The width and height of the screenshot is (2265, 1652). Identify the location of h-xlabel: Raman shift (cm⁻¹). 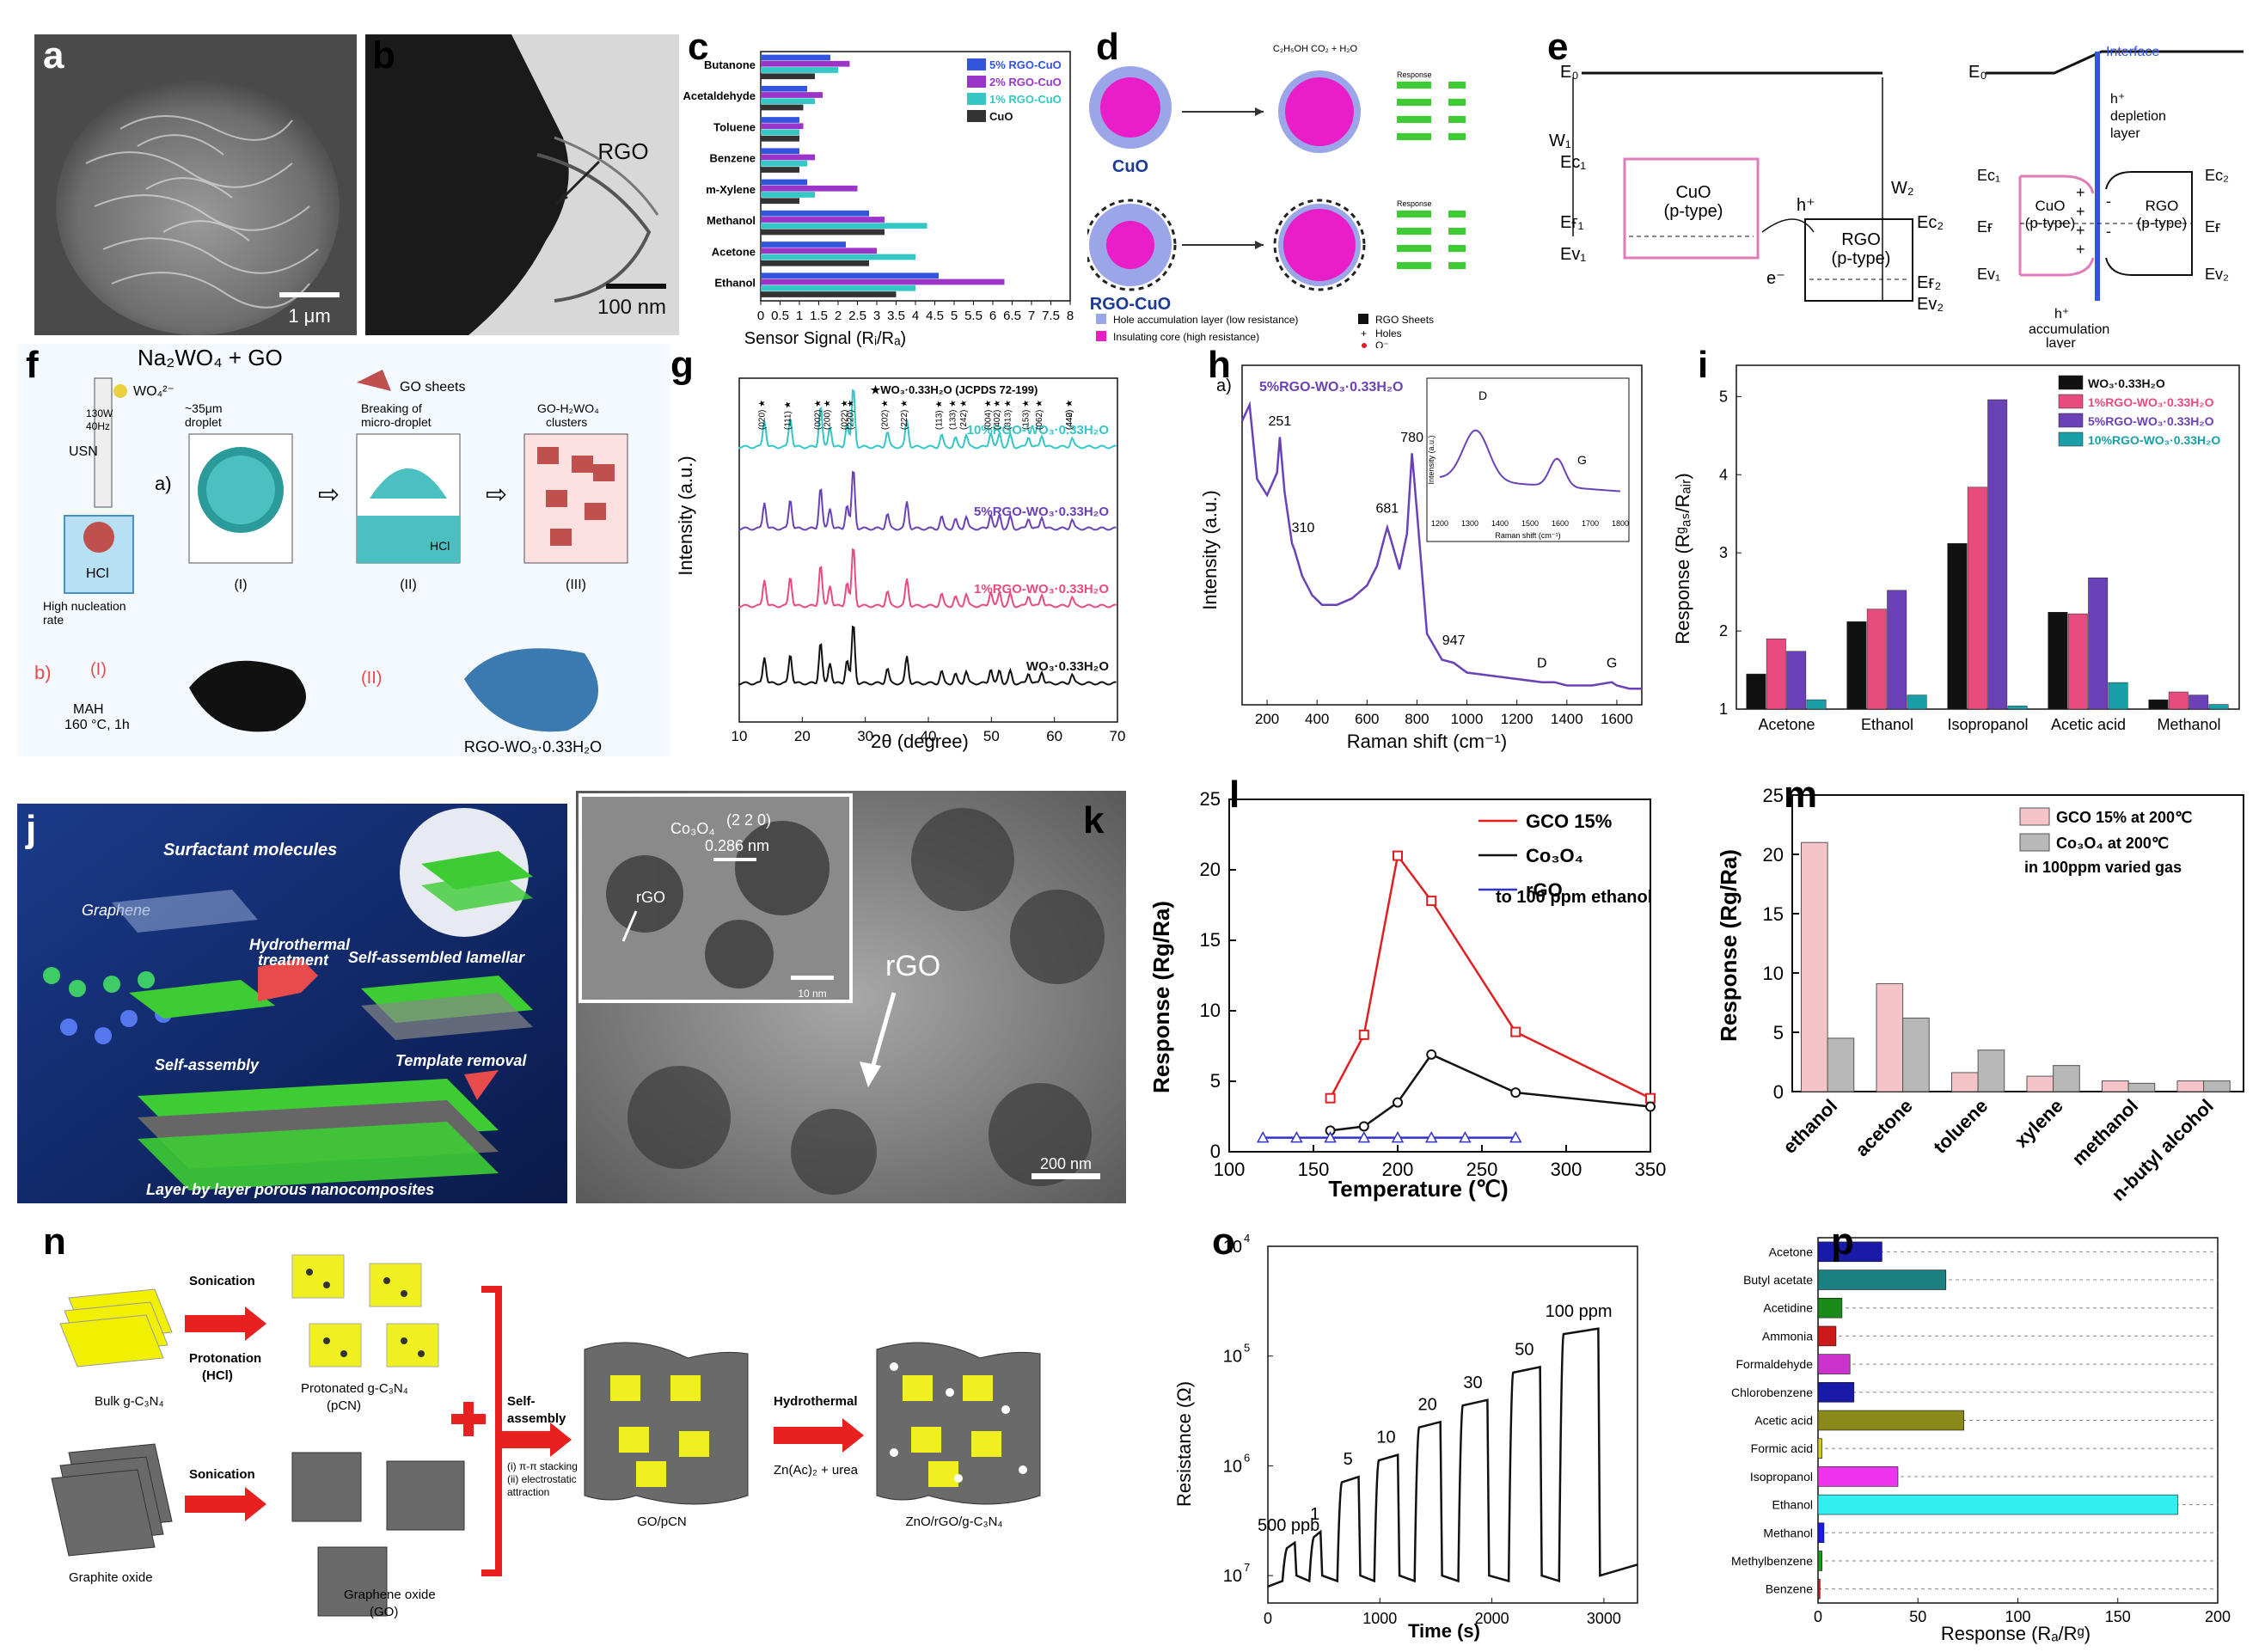
(1427, 741).